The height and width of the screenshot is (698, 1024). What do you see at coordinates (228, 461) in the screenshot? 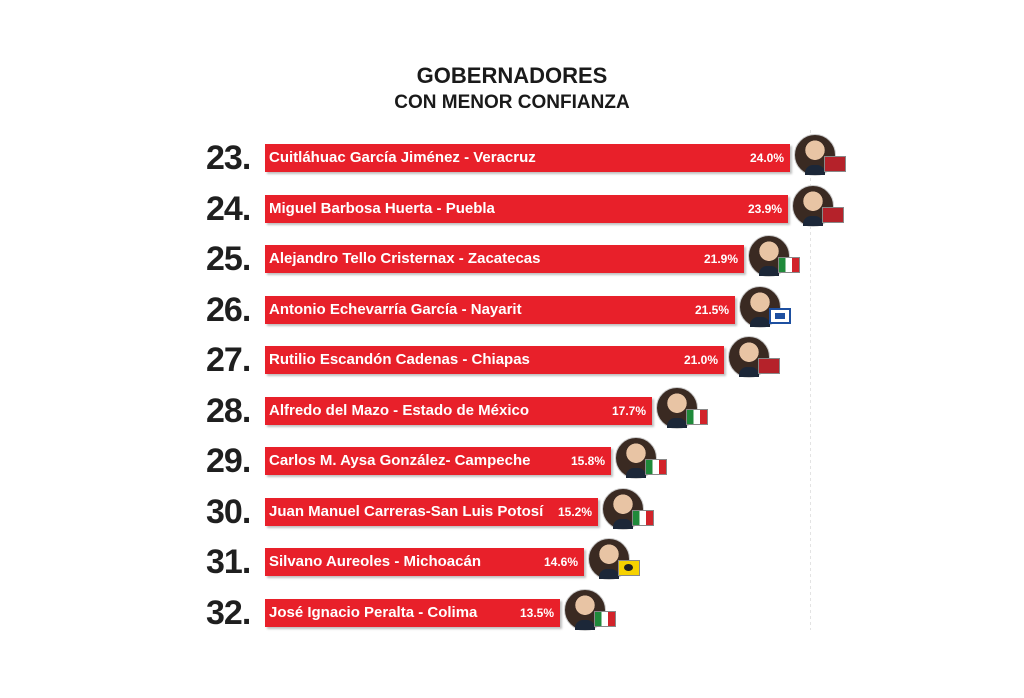
I see `rank-label: 29.` at bounding box center [228, 461].